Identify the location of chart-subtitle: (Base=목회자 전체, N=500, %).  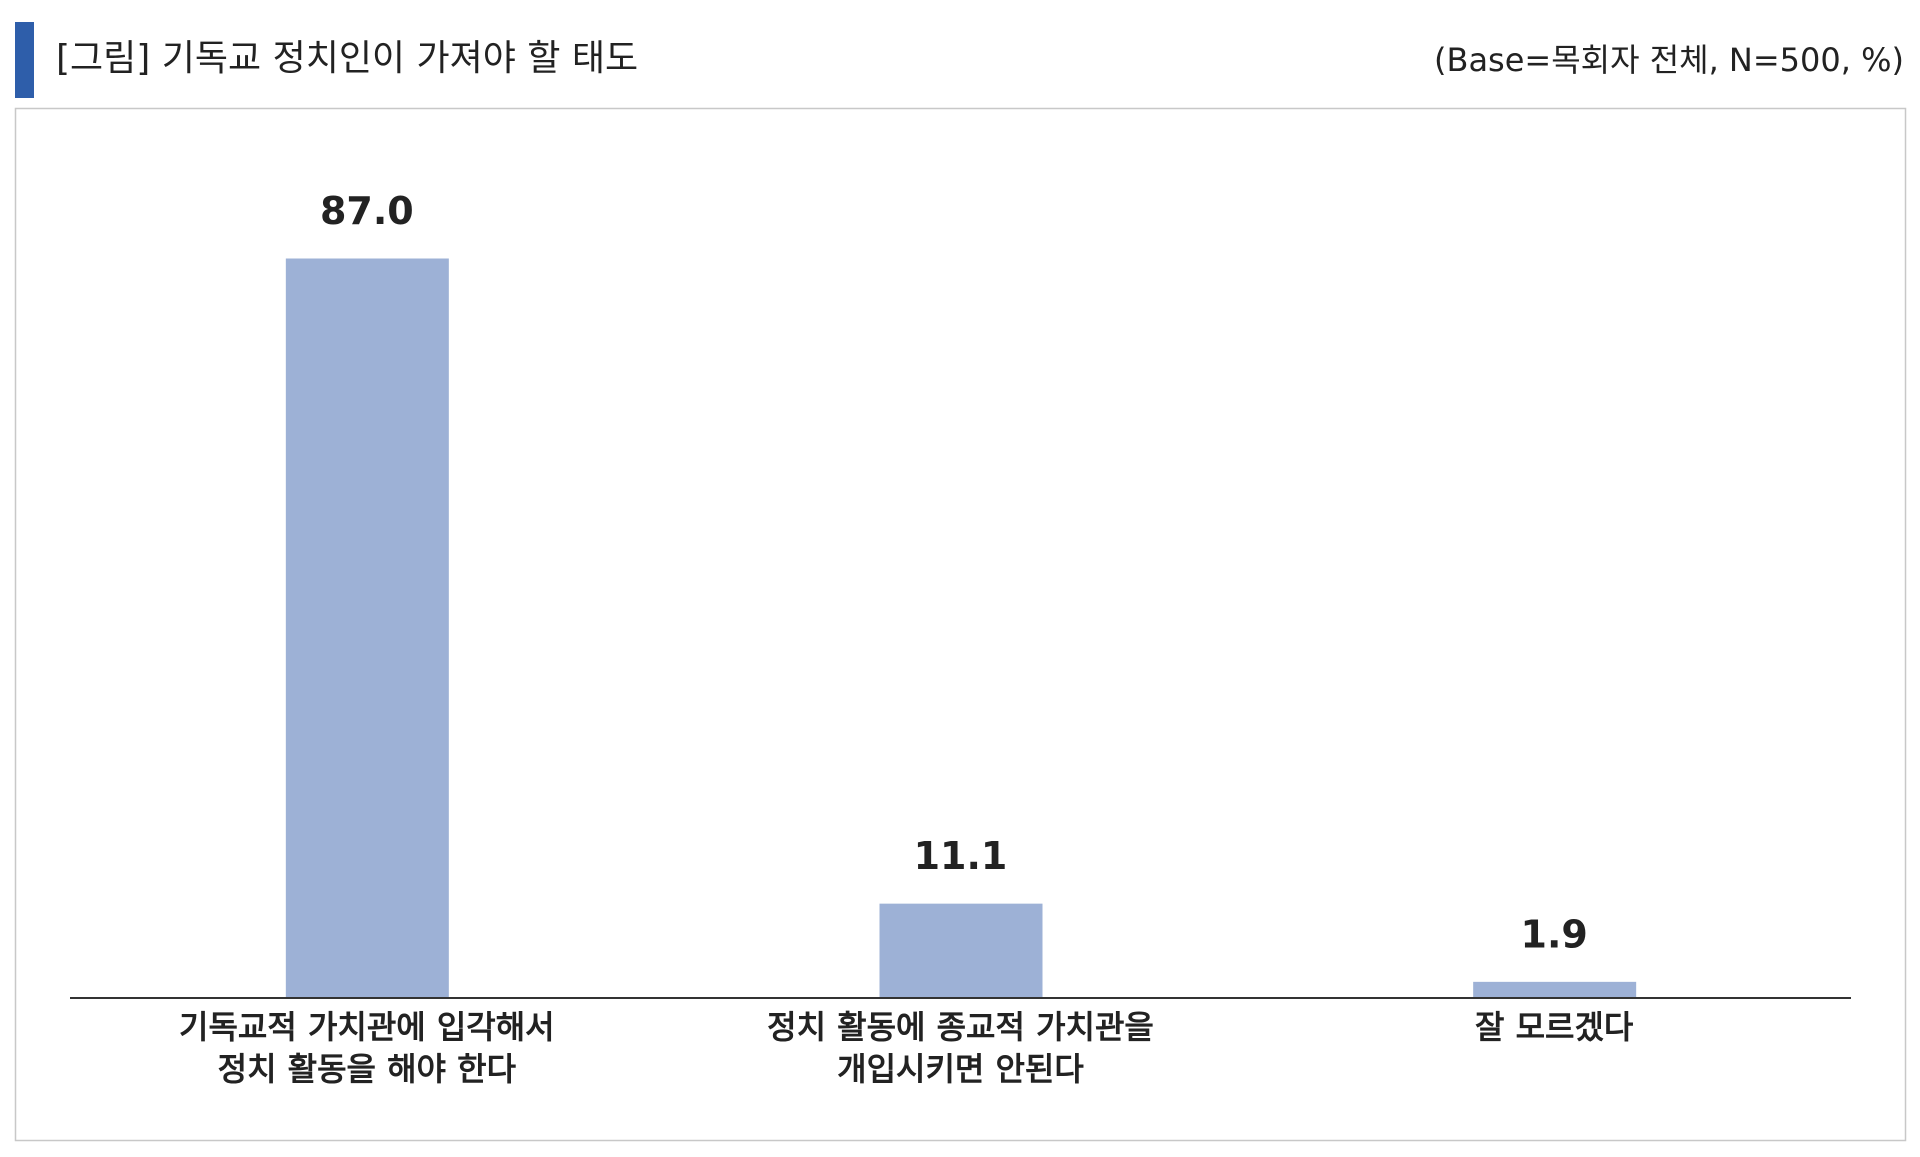
(1669, 60).